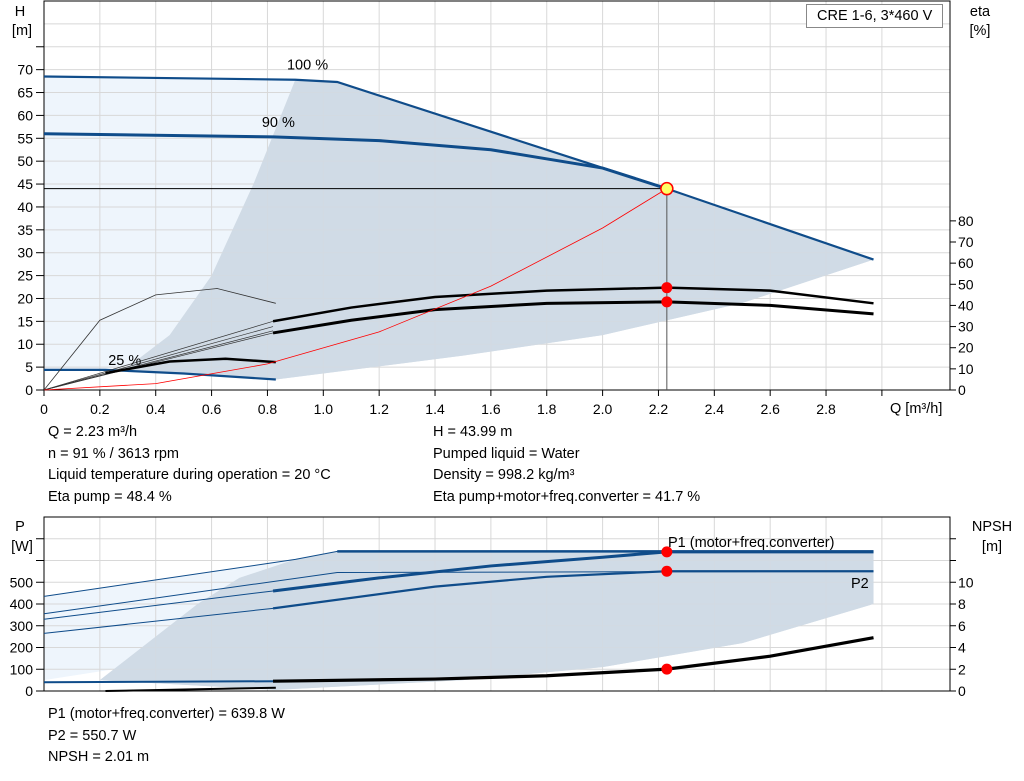 This screenshot has width=1024, height=781. I want to click on eta-pump-point, so click(667, 288).